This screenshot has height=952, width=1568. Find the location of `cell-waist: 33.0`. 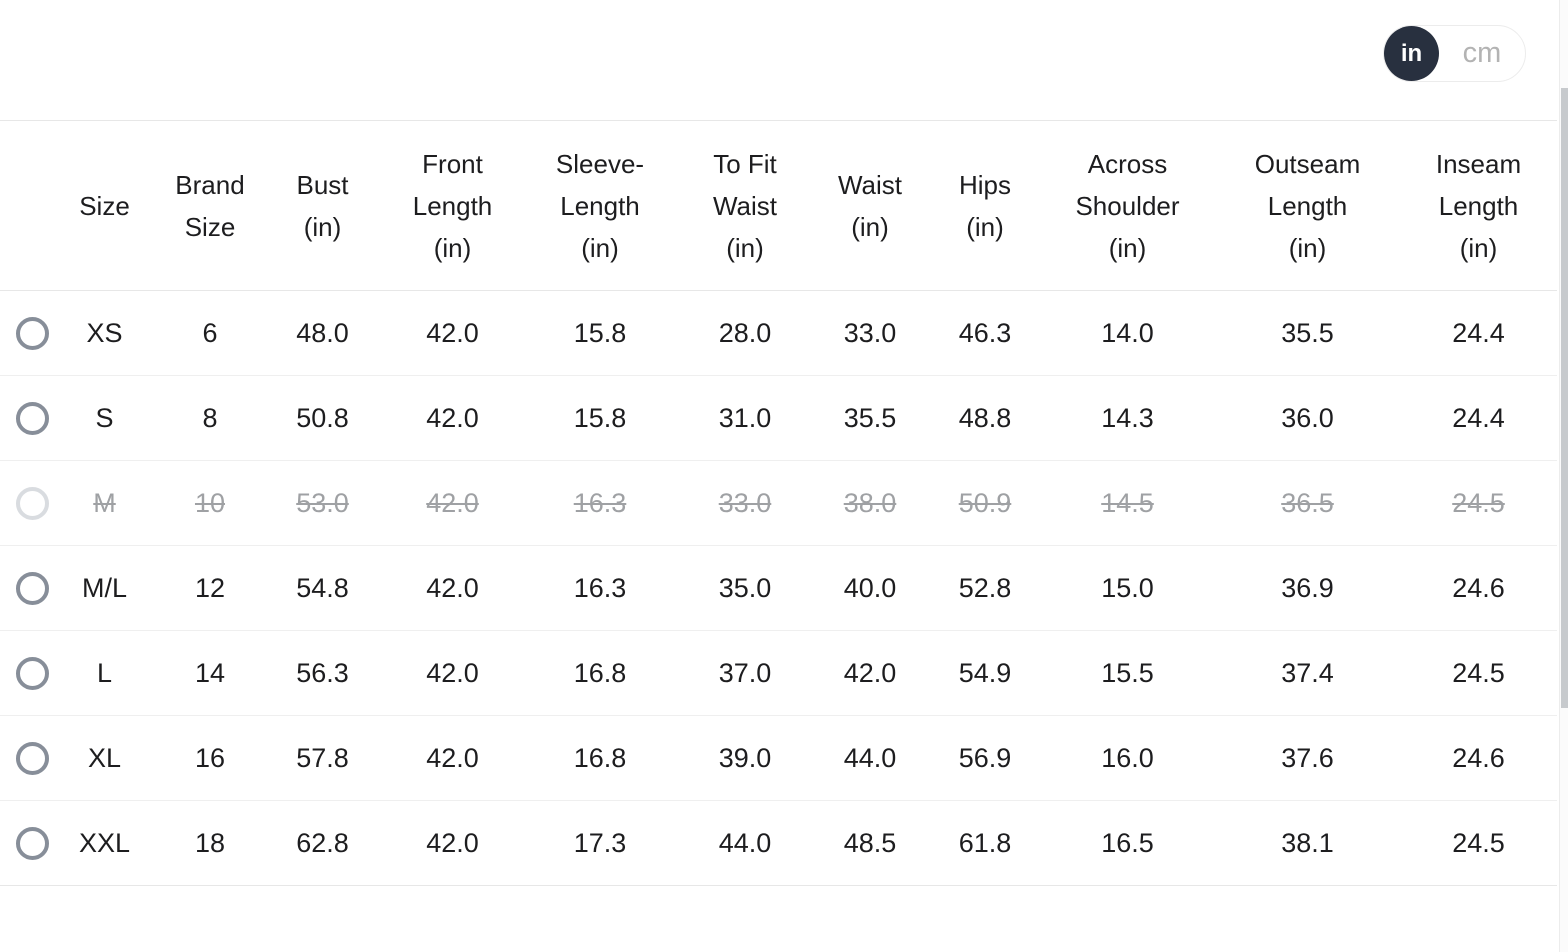

cell-waist: 33.0 is located at coordinates (870, 332).